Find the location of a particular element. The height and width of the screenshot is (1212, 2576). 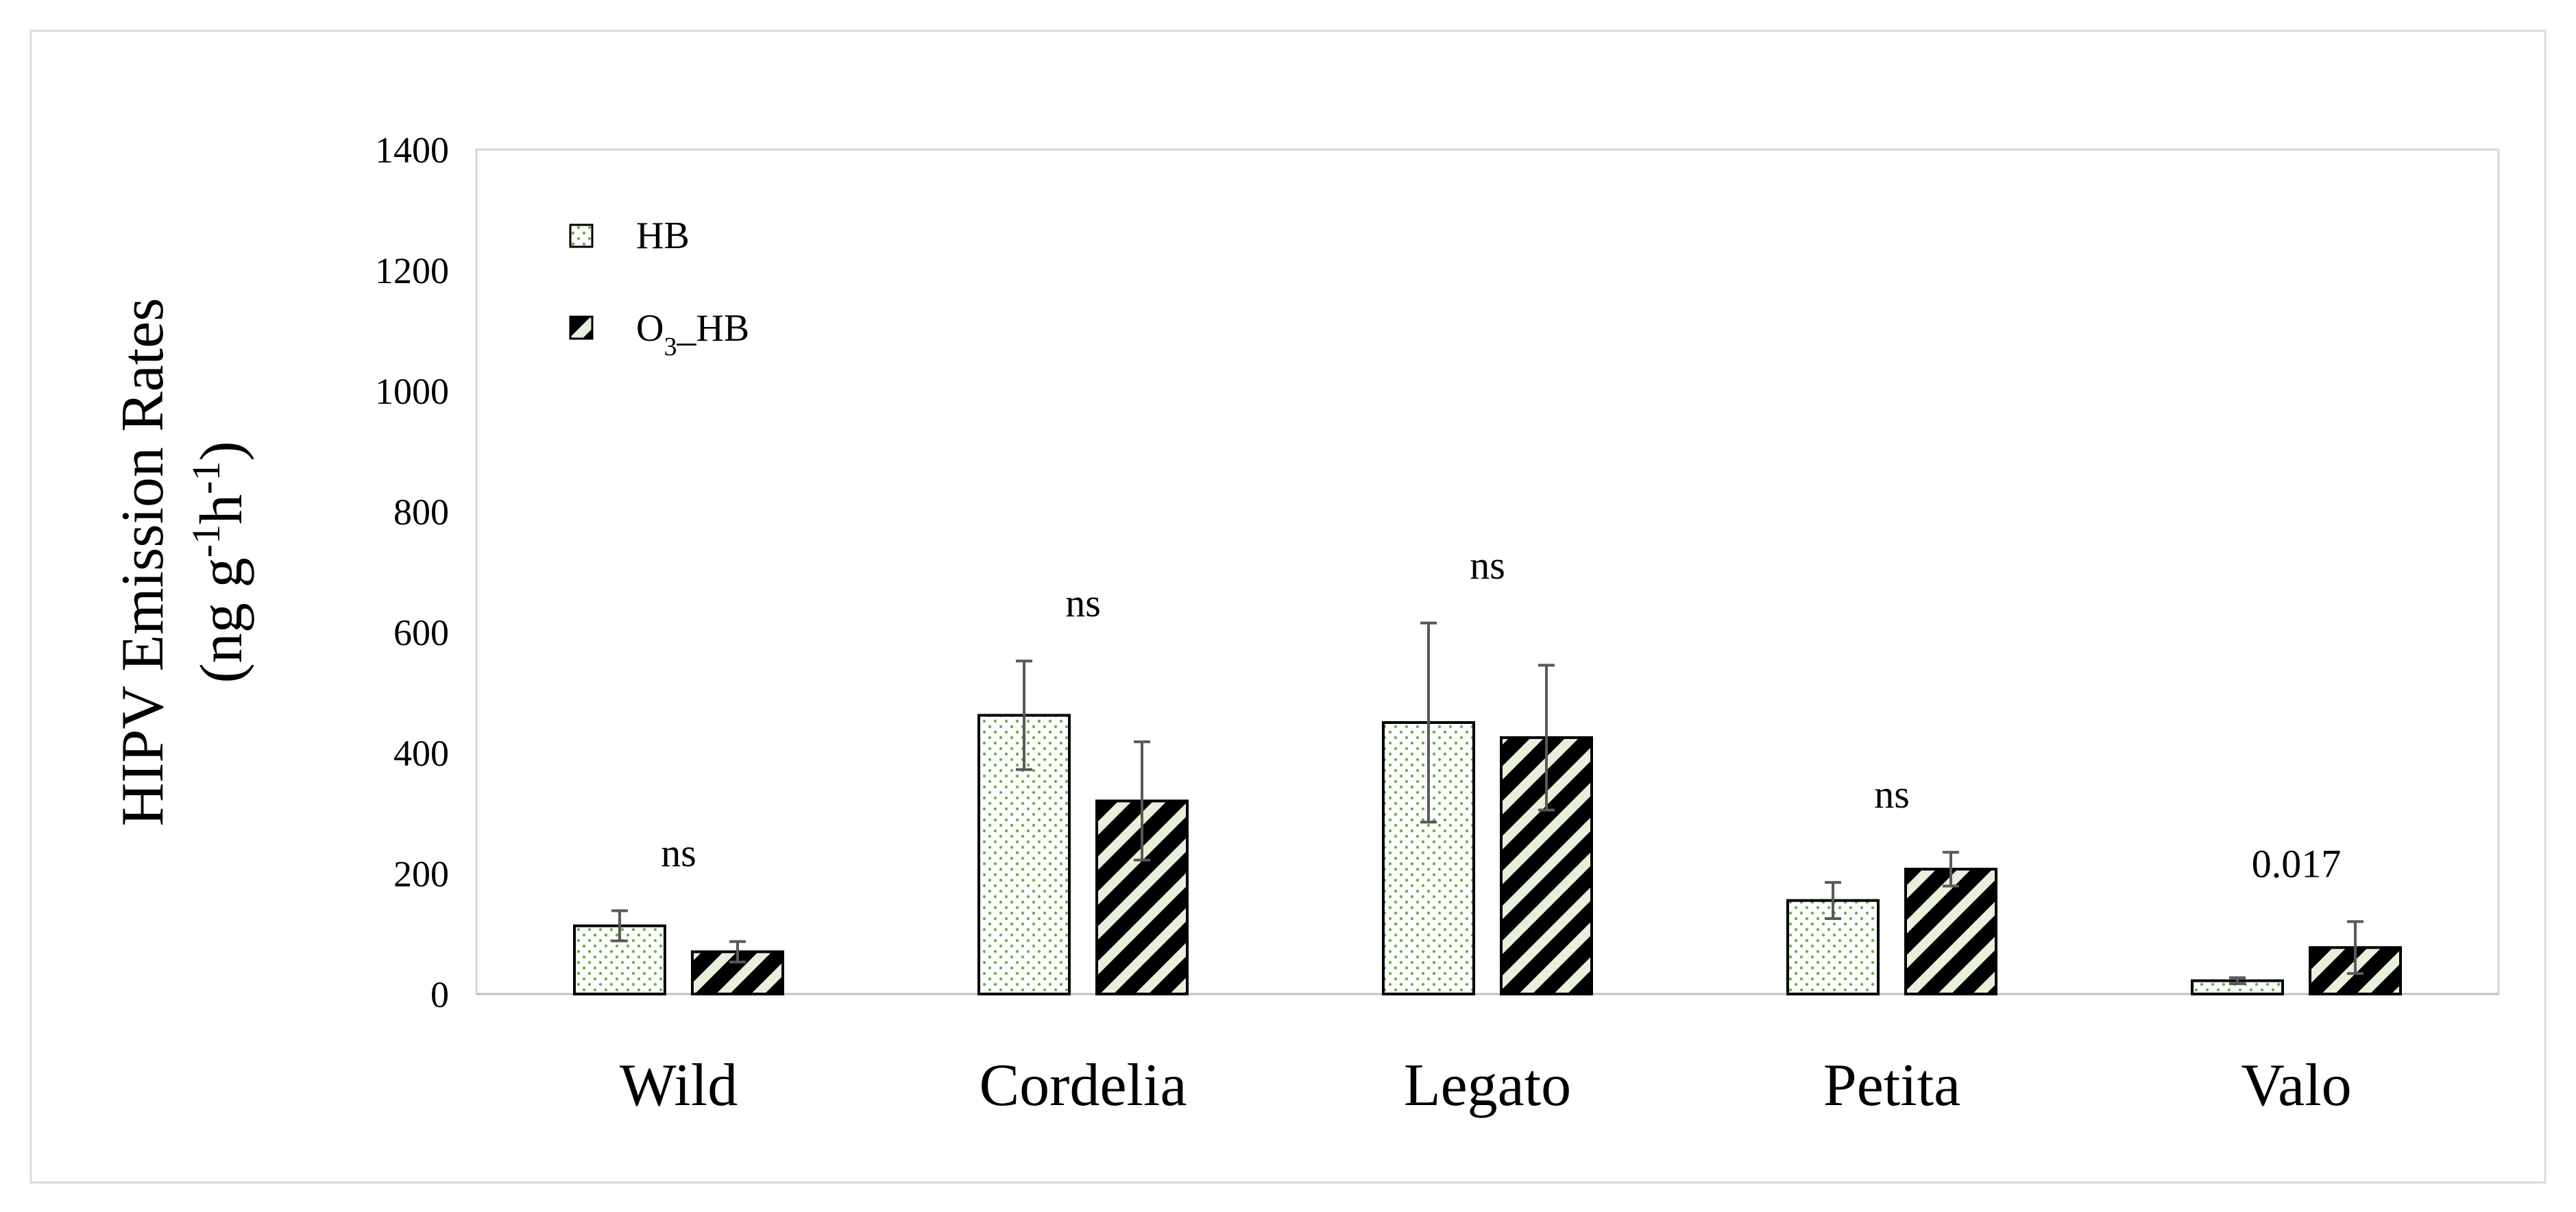

y-tick-label: 200 is located at coordinates (421, 874).